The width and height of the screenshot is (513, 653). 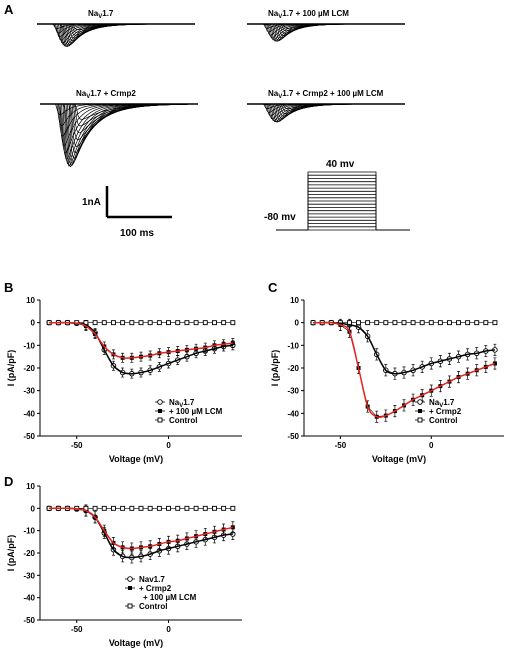 I want to click on protocol-top-label: 40 mv, so click(x=340, y=164).